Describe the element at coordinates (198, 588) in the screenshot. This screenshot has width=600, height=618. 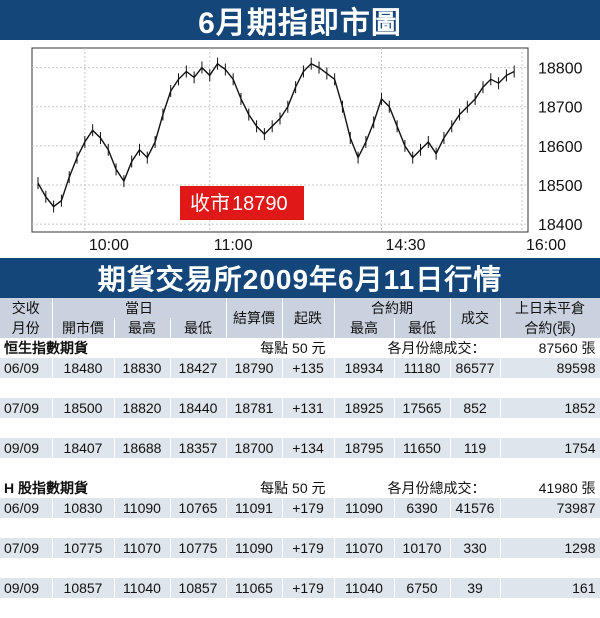
I see `cell-low: 10857` at that location.